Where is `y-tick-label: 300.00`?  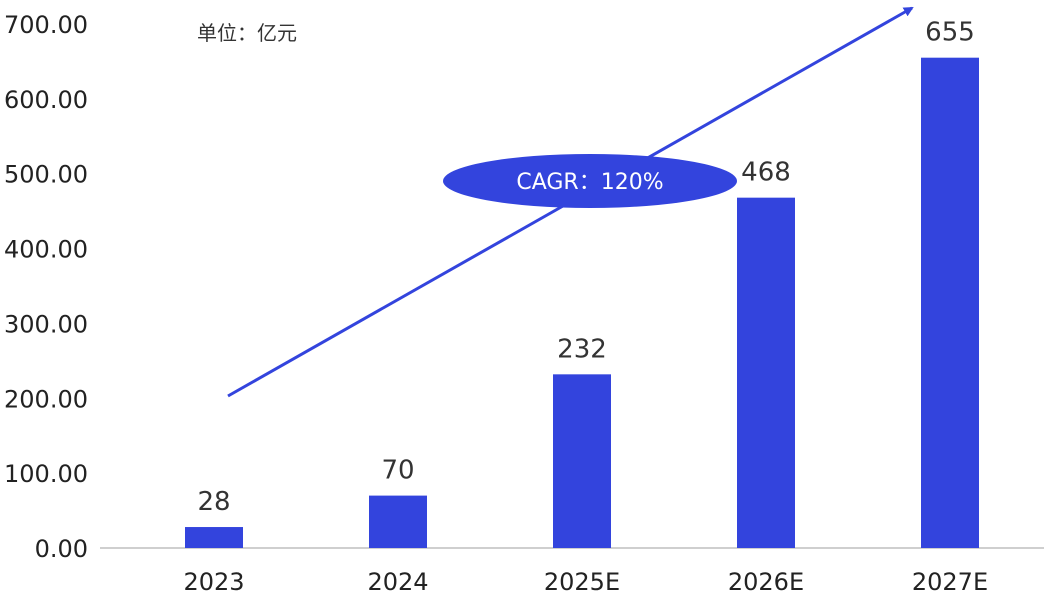
y-tick-label: 300.00 is located at coordinates (46, 324).